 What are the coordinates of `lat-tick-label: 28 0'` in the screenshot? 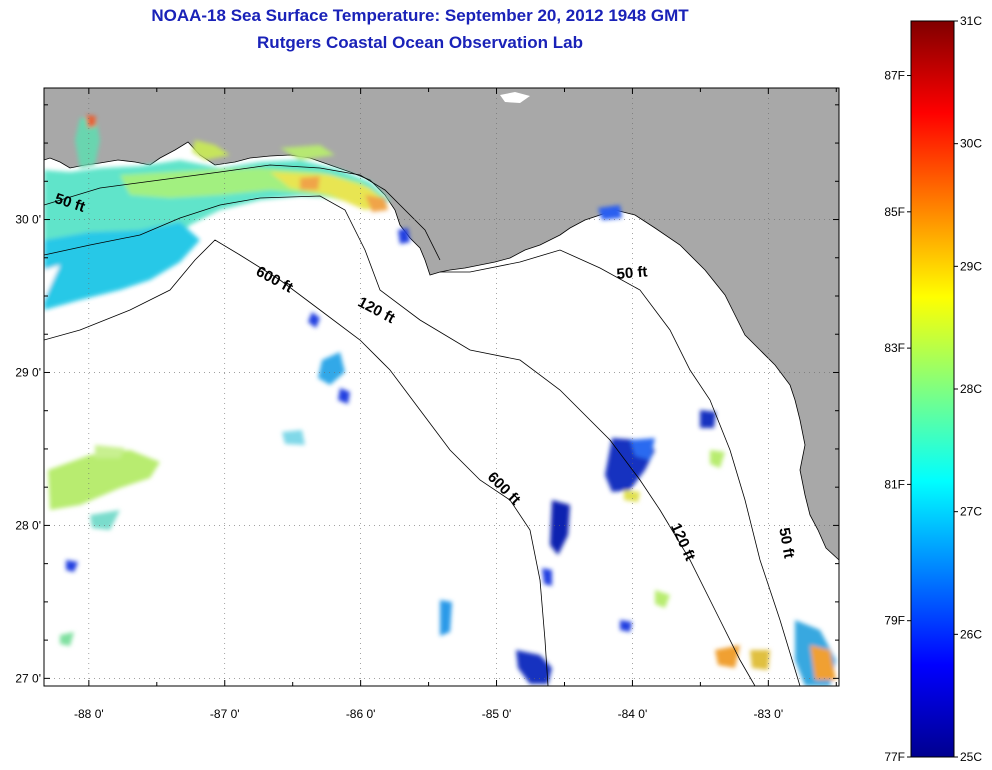 It's located at (28, 525).